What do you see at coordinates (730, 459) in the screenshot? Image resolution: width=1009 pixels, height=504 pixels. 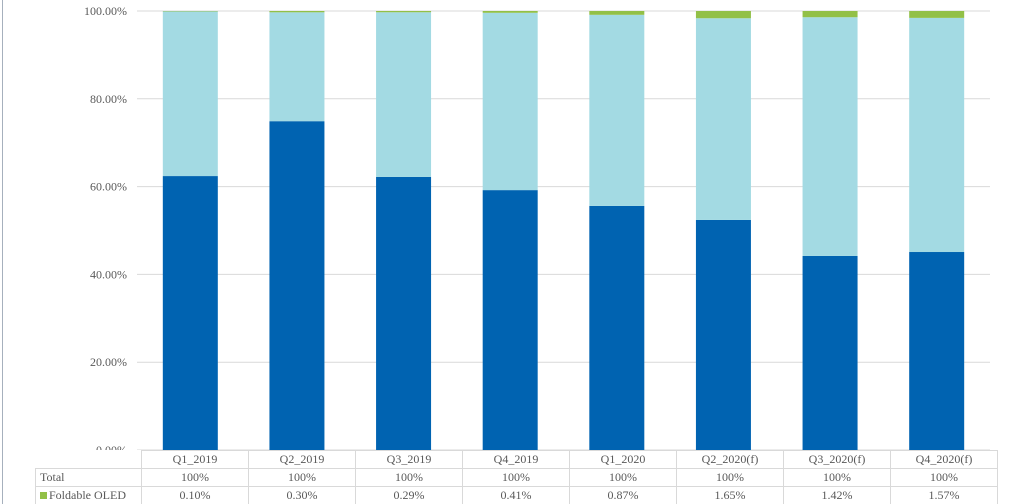 I see `category-label: Q2_2020(f)` at bounding box center [730, 459].